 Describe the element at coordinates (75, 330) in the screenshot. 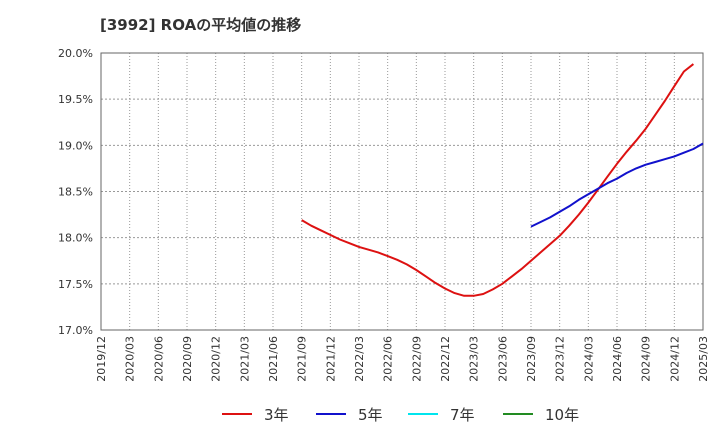

I see `y-tick-label: 17.0%` at that location.